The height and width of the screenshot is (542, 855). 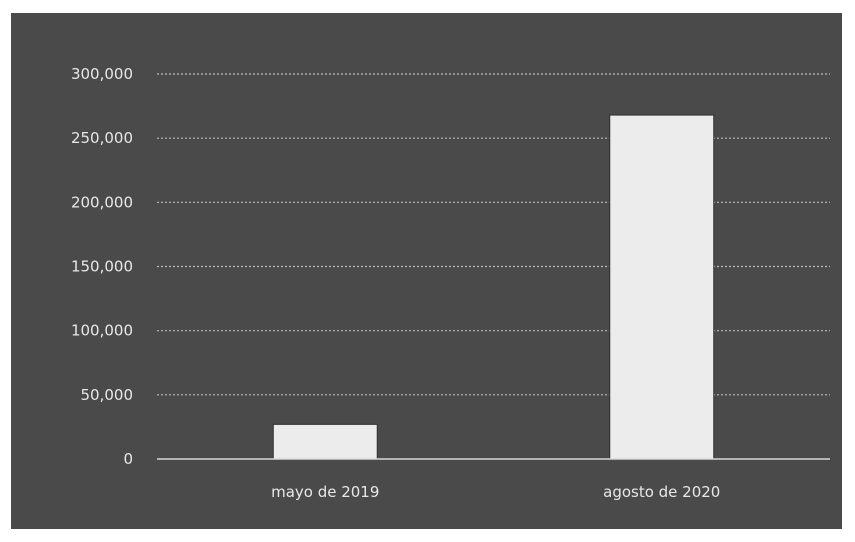 What do you see at coordinates (102, 202) in the screenshot?
I see `y-tick-label: 200,000` at bounding box center [102, 202].